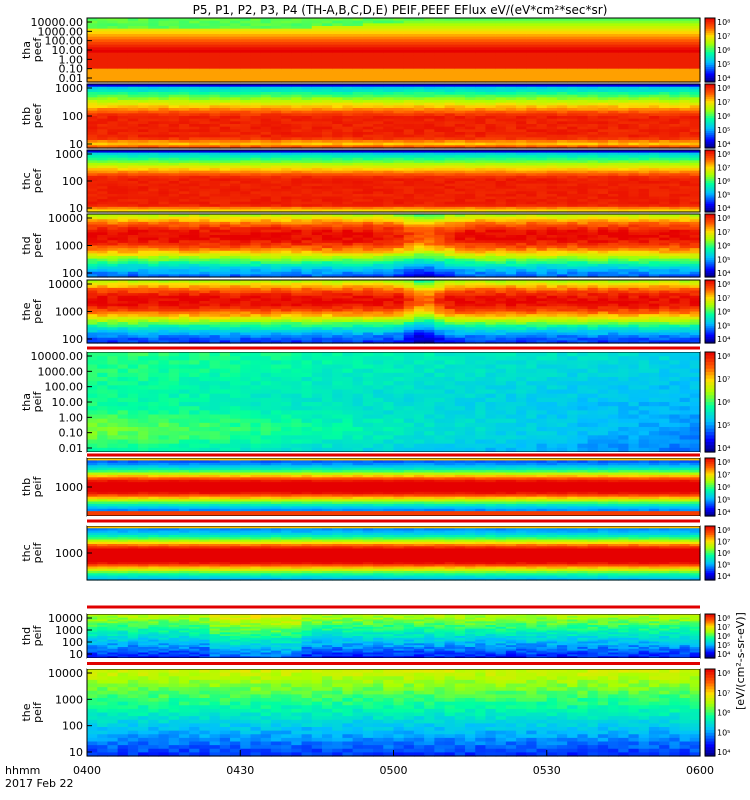 Image resolution: width=750 pixels, height=800 pixels. I want to click on panel-ylabel: thcpeef, so click(32, 181).